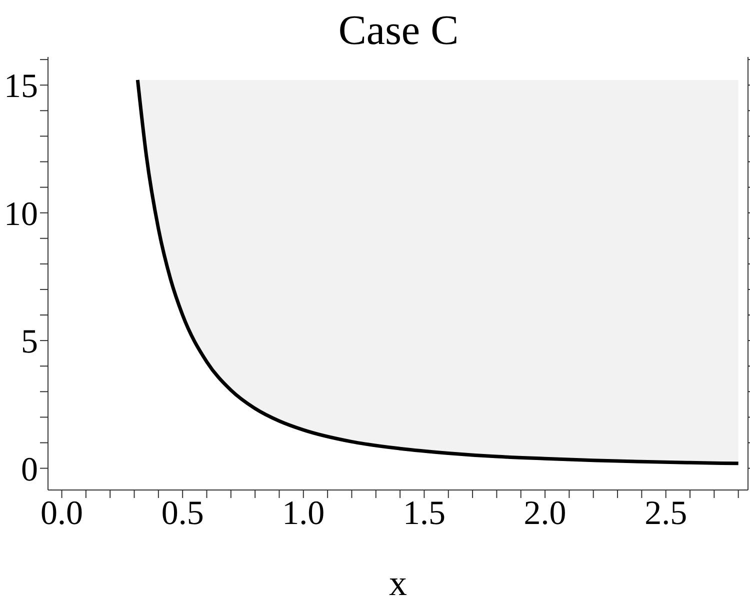 Image resolution: width=750 pixels, height=603 pixels. Describe the element at coordinates (545, 513) in the screenshot. I see `x-tick-label: 2.0` at that location.